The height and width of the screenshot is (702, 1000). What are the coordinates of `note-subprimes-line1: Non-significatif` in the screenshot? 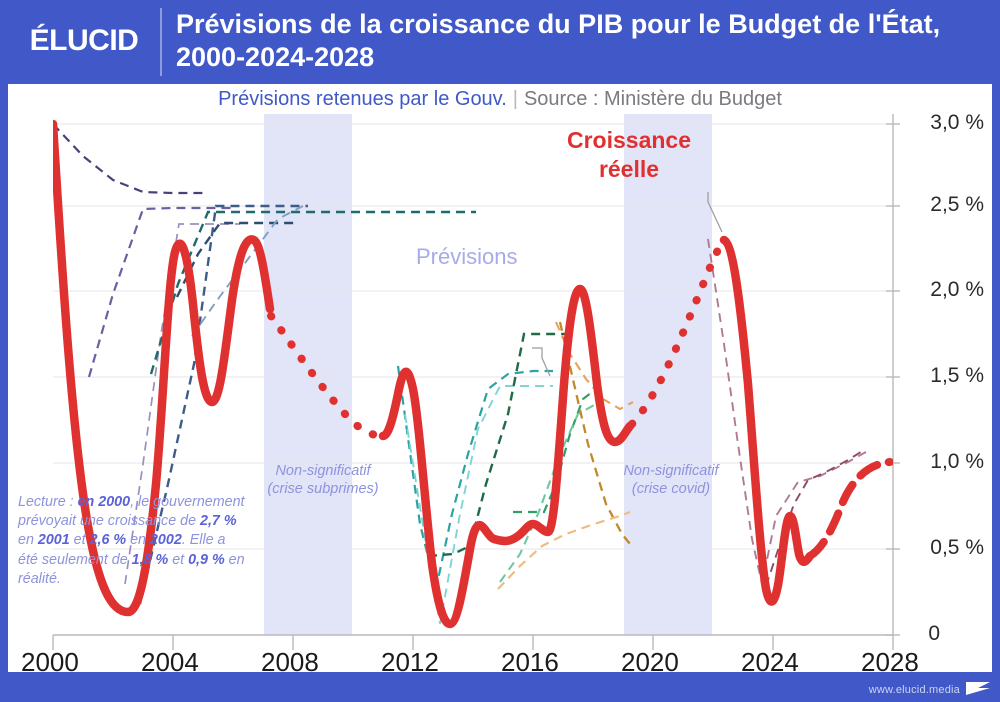 It's located at (323, 471).